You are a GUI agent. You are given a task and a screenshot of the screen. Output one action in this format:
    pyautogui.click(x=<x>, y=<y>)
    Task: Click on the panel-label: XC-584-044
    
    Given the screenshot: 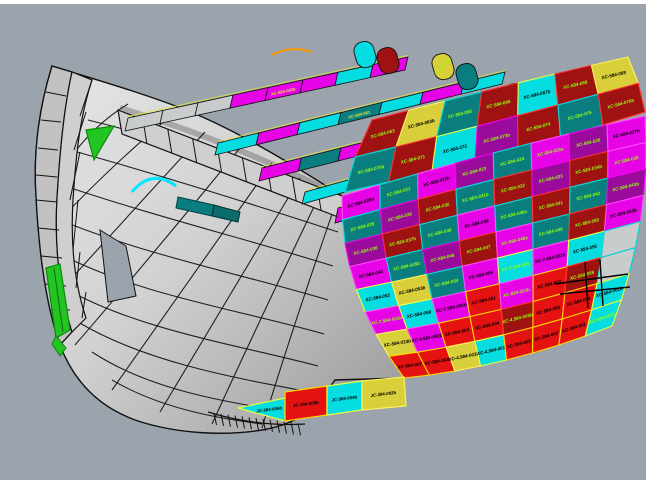 What is the action you would take?
    pyautogui.click(x=370, y=274)
    